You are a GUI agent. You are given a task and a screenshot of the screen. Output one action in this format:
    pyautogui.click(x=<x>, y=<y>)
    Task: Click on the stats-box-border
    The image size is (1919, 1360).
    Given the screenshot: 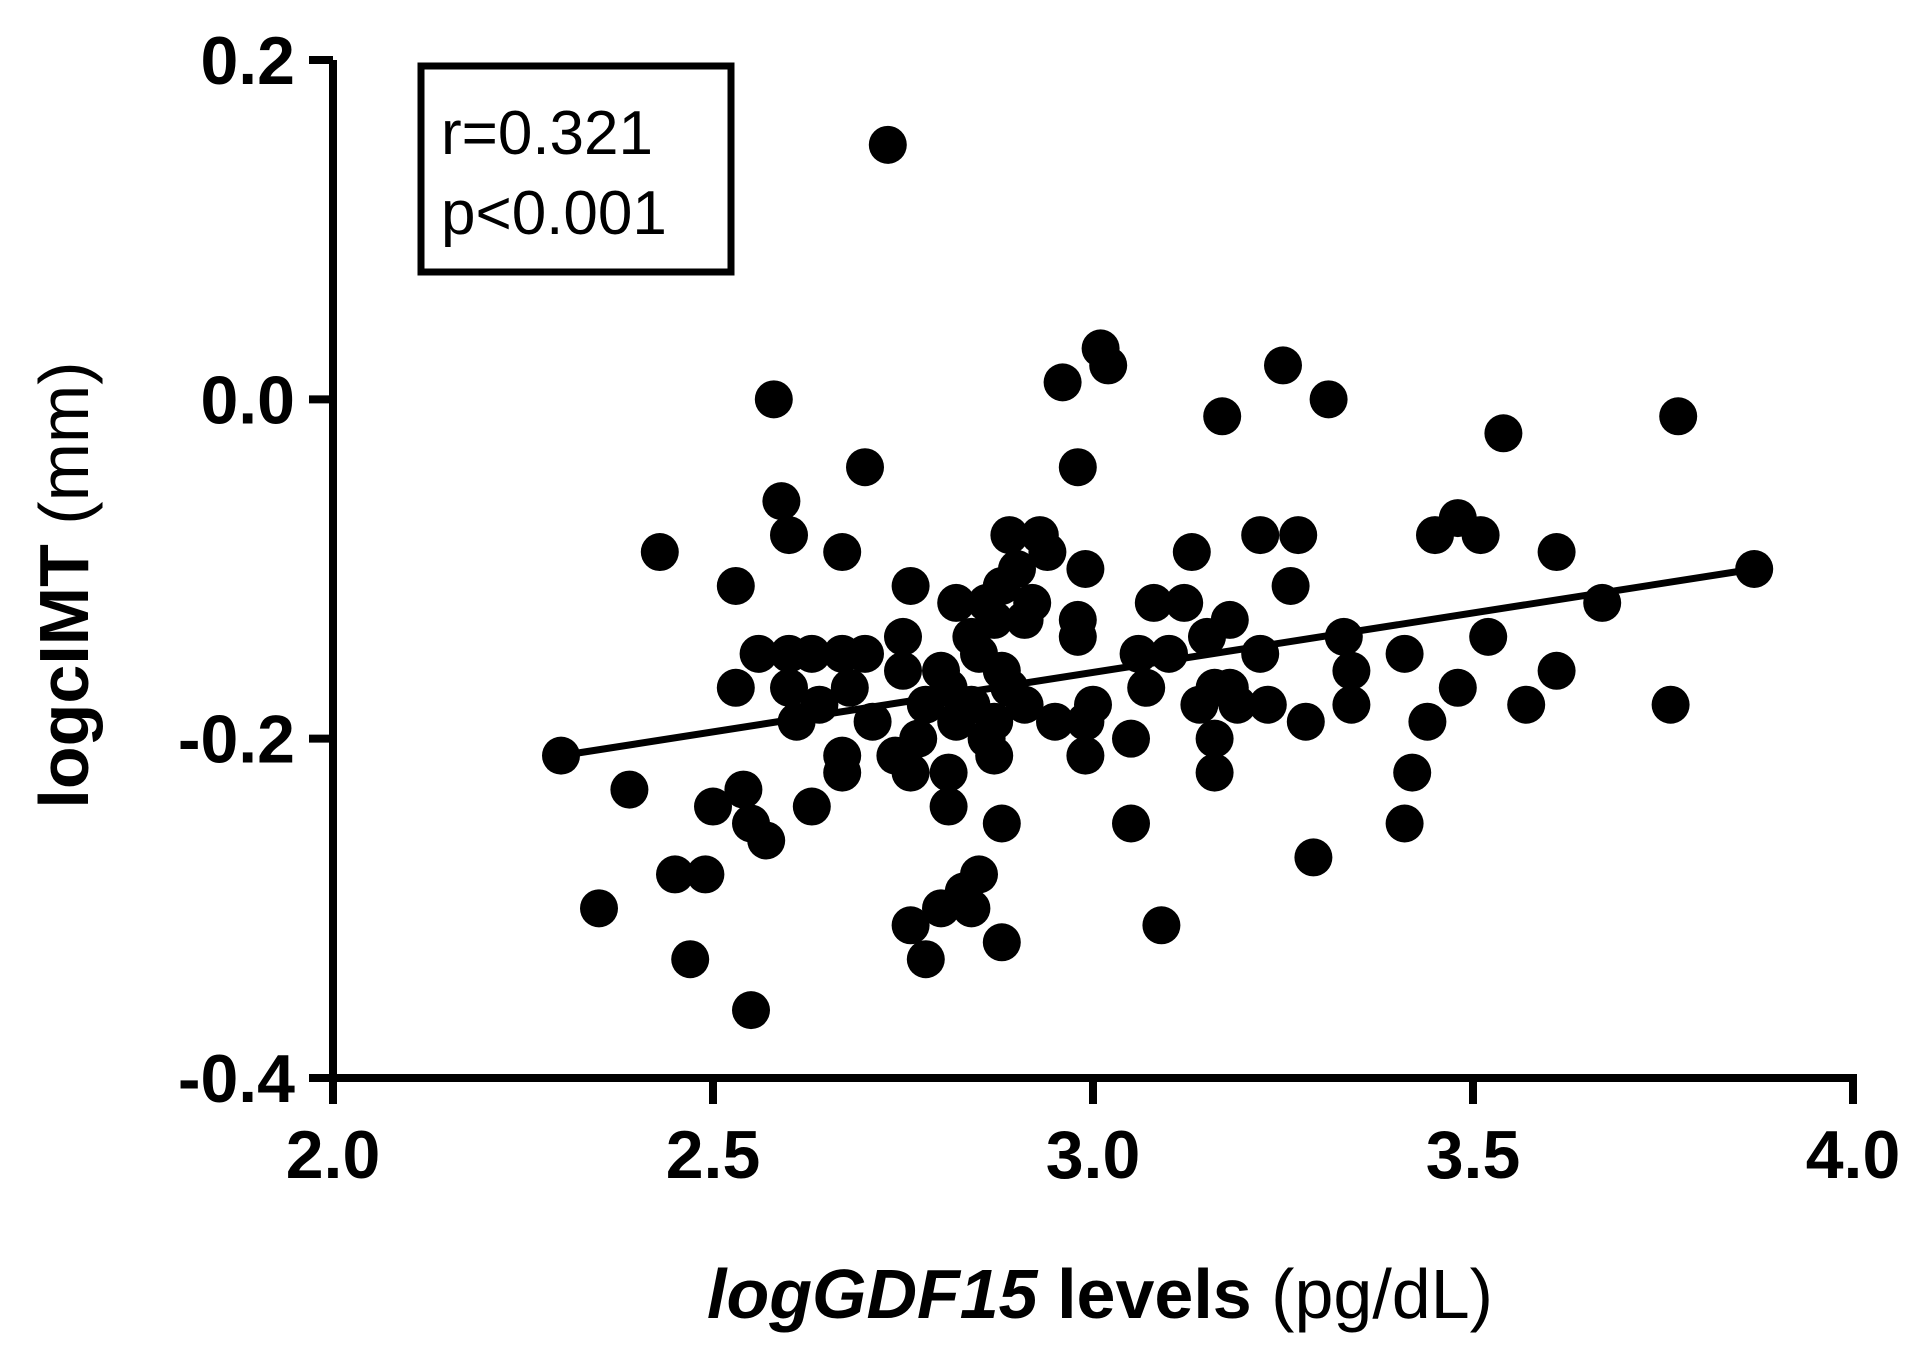 What is the action you would take?
    pyautogui.click(x=576, y=169)
    